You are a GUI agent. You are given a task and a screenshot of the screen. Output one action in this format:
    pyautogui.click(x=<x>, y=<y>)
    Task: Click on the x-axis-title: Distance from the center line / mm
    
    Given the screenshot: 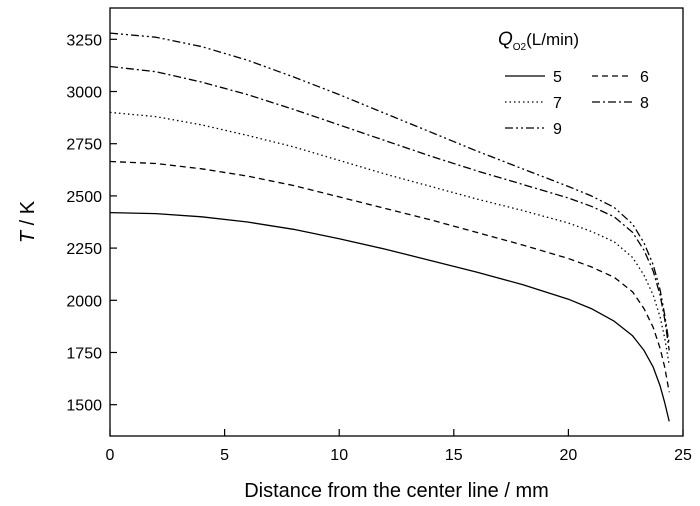 What is the action you would take?
    pyautogui.click(x=396, y=491)
    